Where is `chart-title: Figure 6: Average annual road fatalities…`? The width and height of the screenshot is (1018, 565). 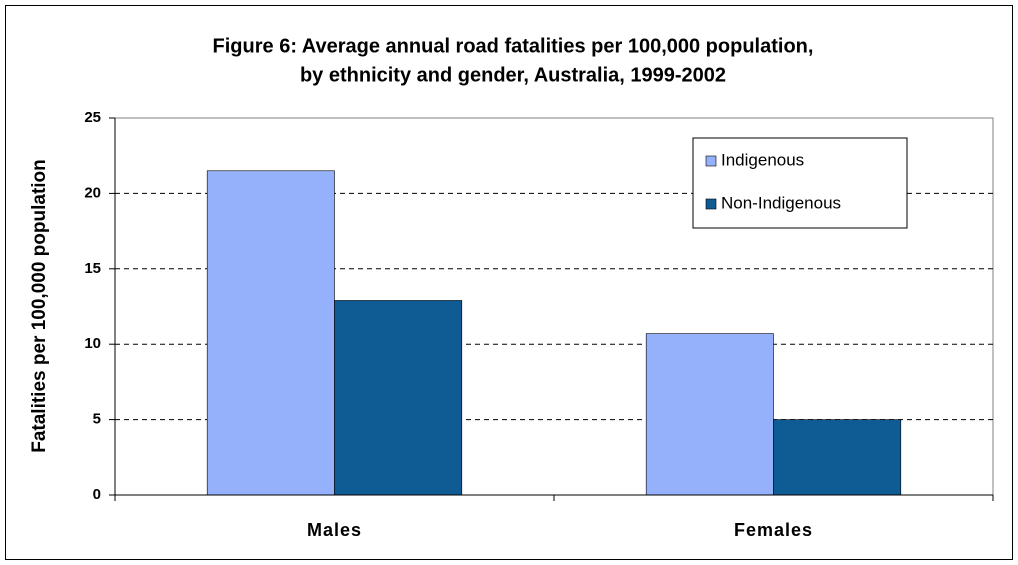
chart-title: Figure 6: Average annual road fatalities… is located at coordinates (513, 46).